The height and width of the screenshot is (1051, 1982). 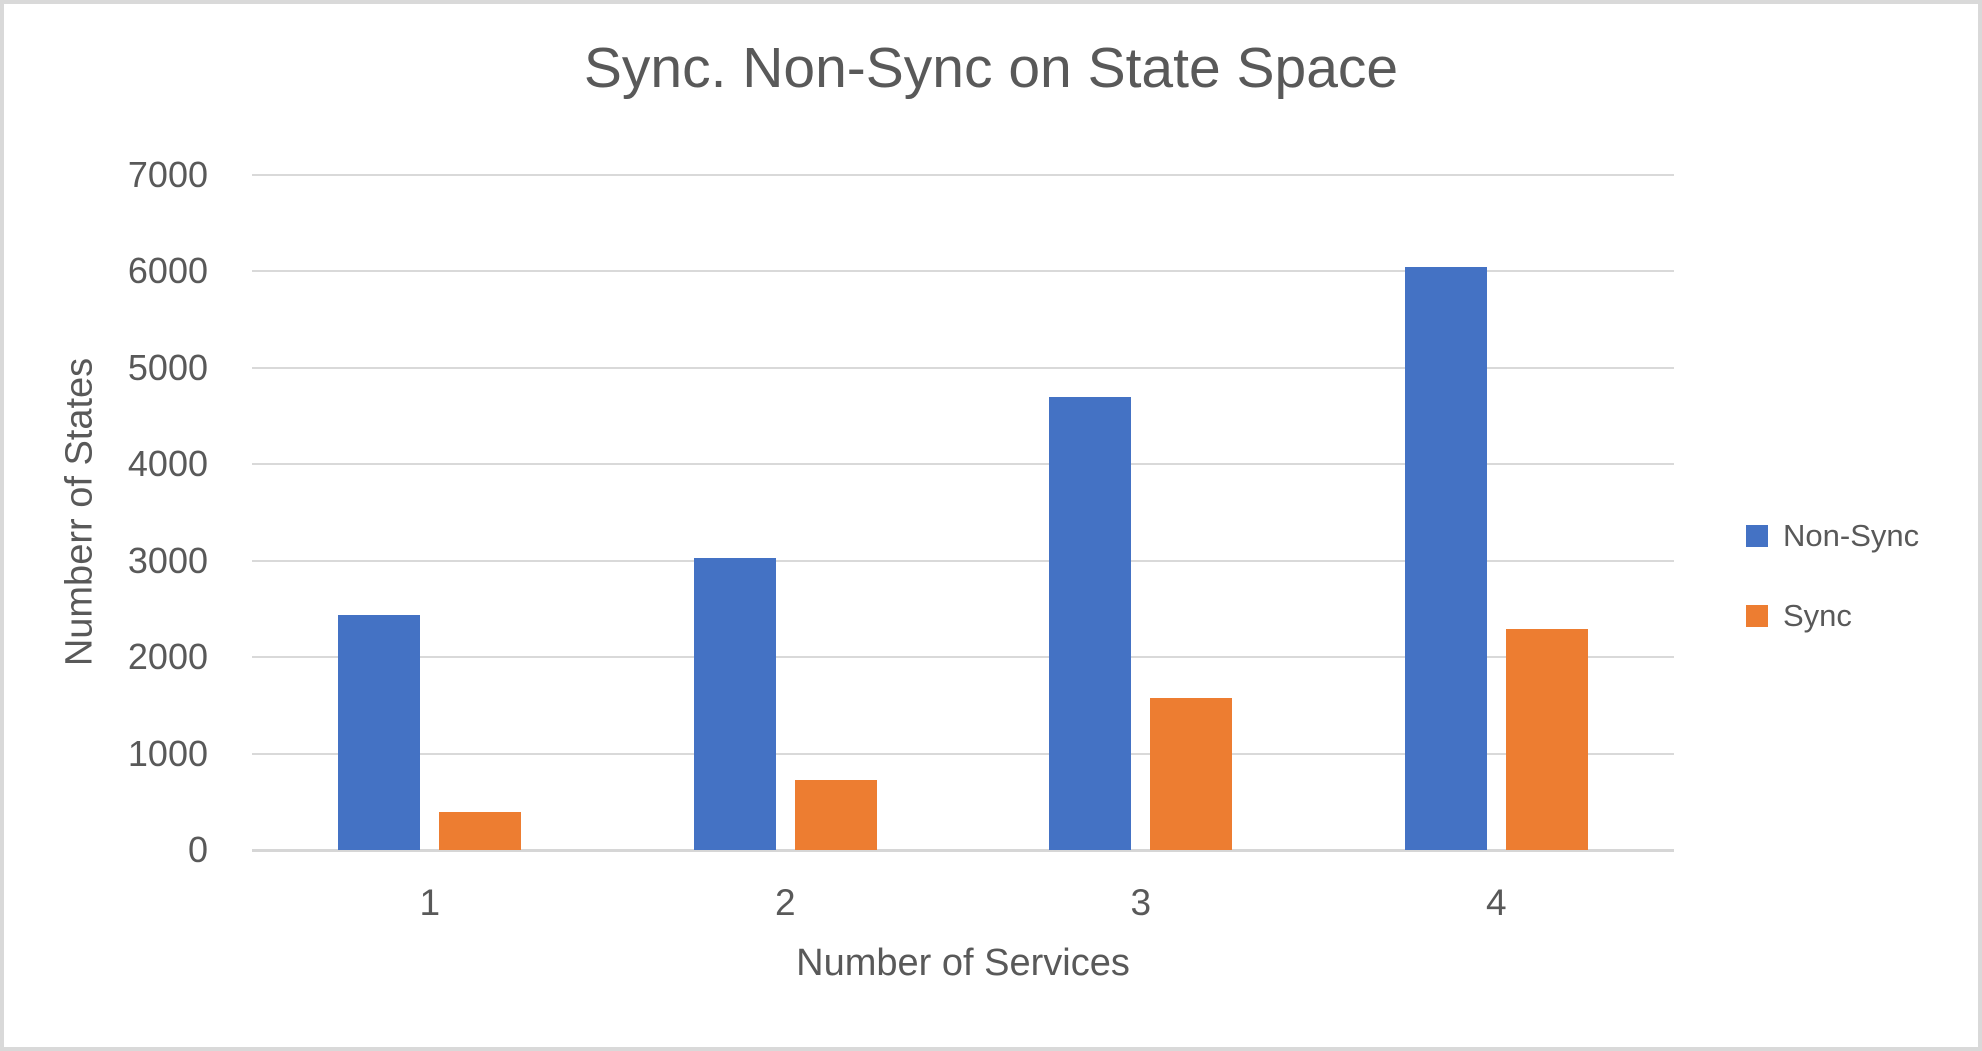 What do you see at coordinates (167, 753) in the screenshot?
I see `y-tick-label: 1000` at bounding box center [167, 753].